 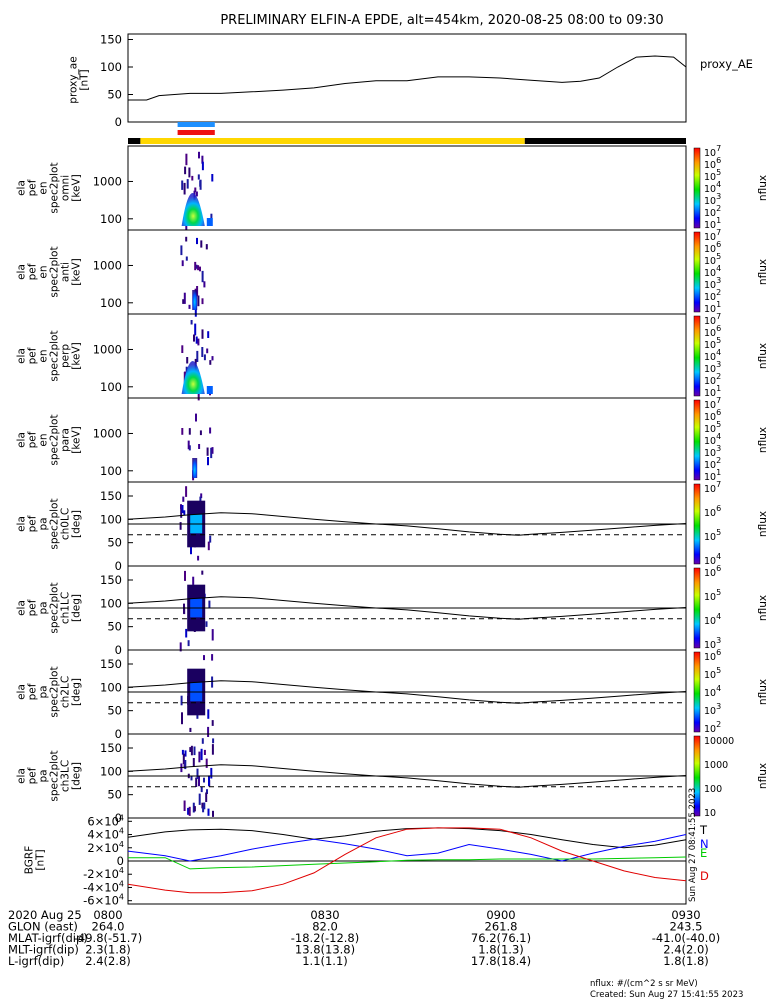 What do you see at coordinates (44, 607) in the screenshot?
I see `pitch-angle-ylabel-line: pa` at bounding box center [44, 607].